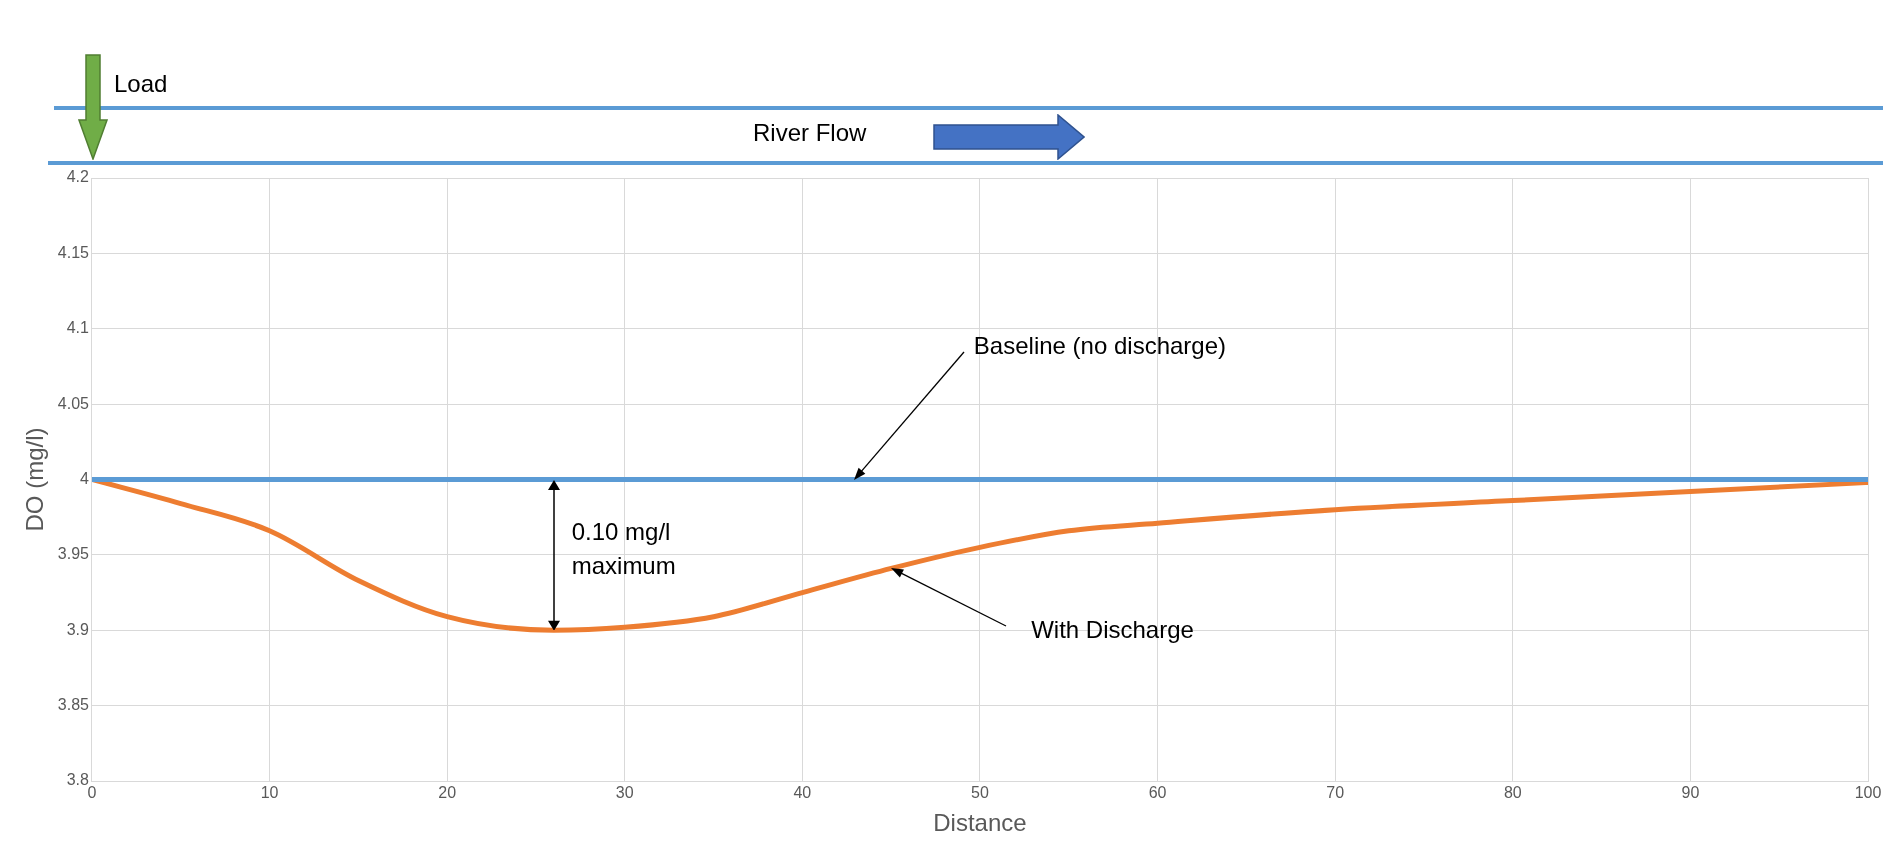 The image size is (1897, 861). Describe the element at coordinates (92, 793) in the screenshot. I see `x-tick-label: 0` at that location.